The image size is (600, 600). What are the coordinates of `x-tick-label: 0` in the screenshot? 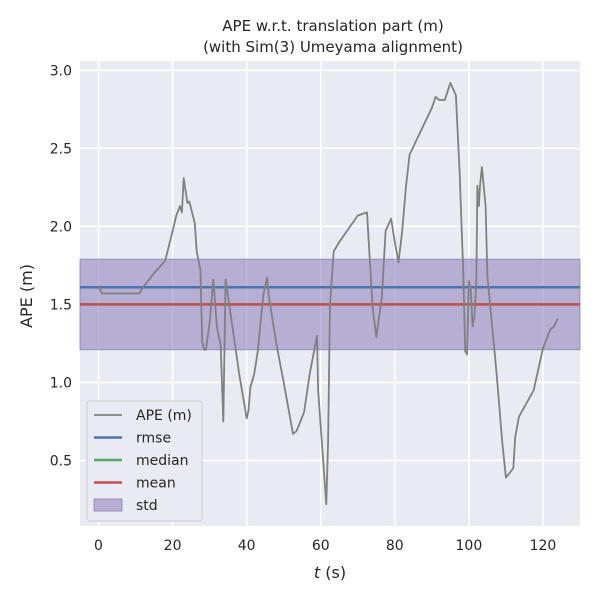 It's located at (98, 546).